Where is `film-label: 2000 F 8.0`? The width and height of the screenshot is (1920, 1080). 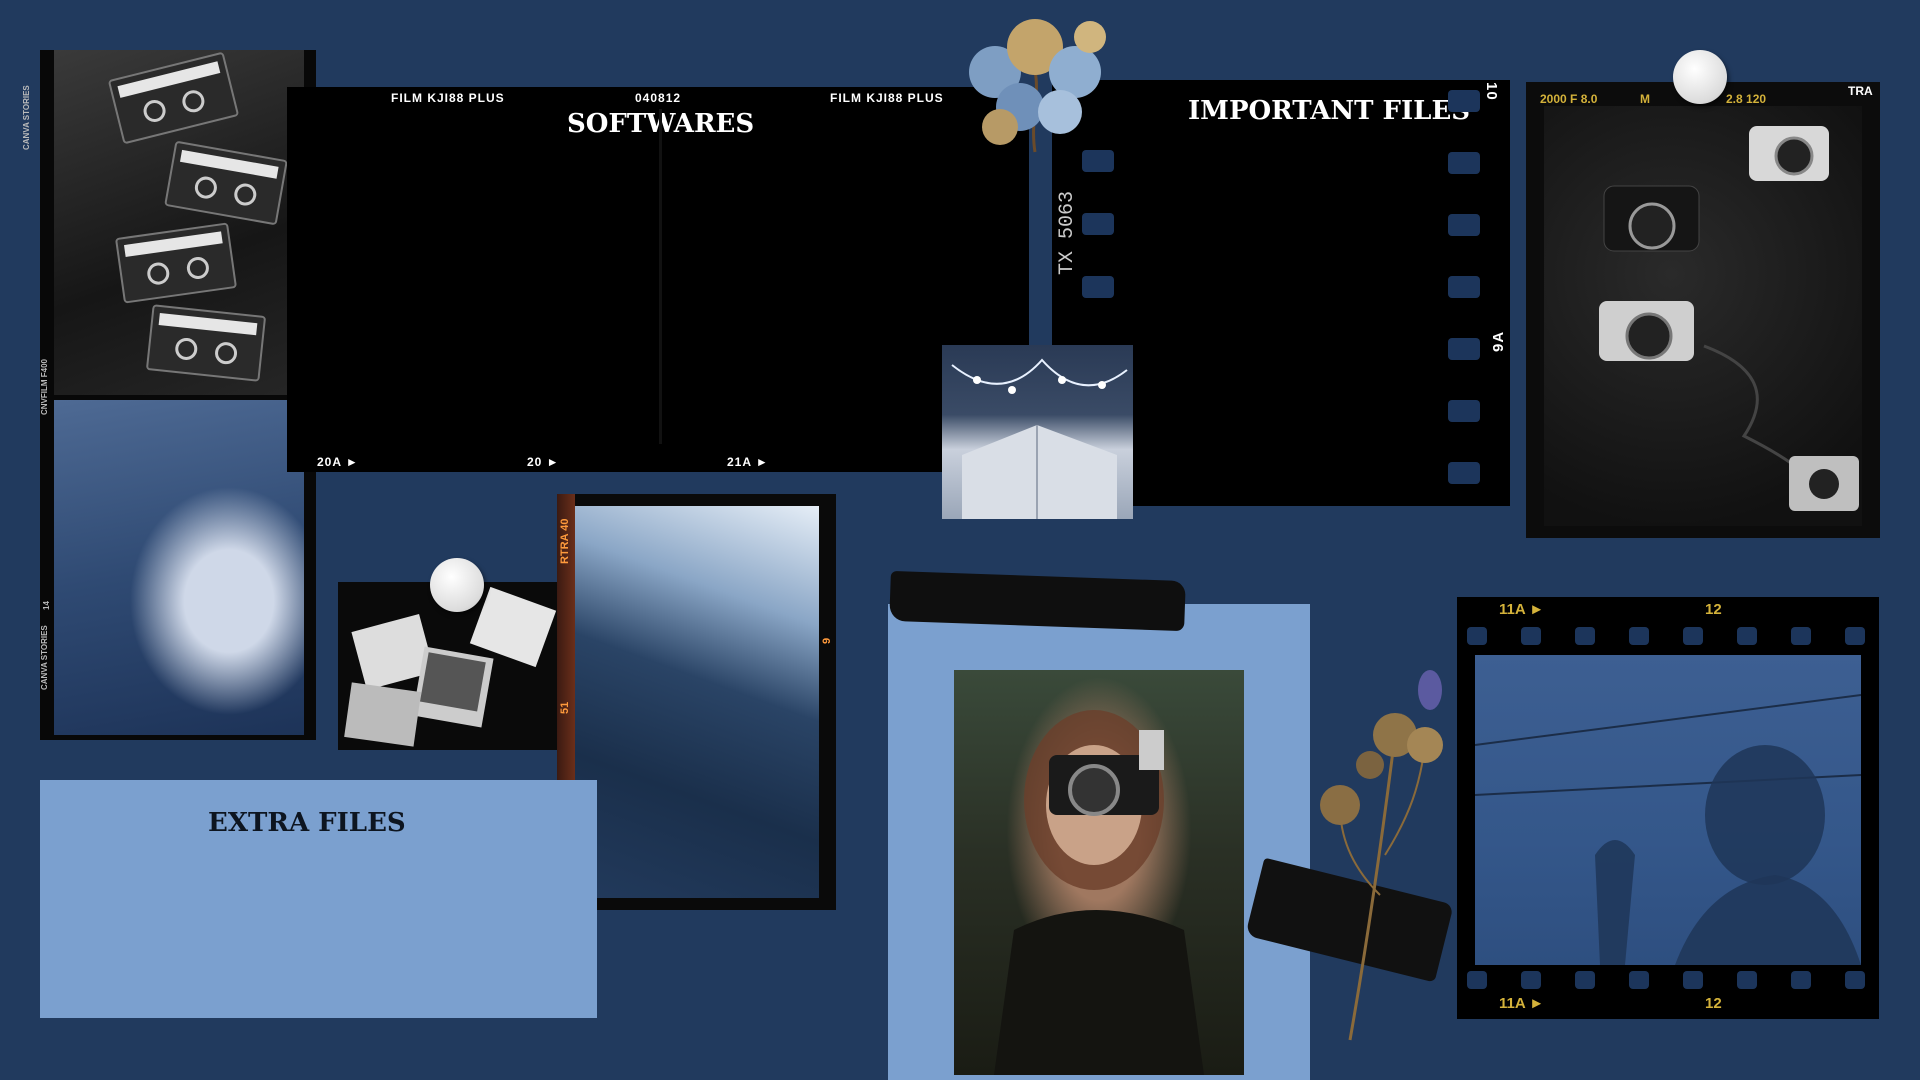
film-label: 2000 F 8.0 is located at coordinates (1569, 99).